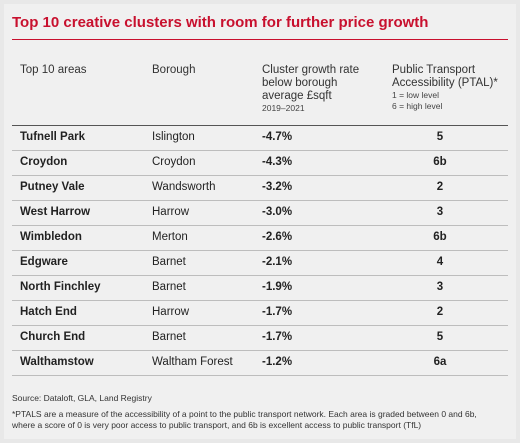 The height and width of the screenshot is (443, 520). Describe the element at coordinates (52, 187) in the screenshot. I see `area-cell: Putney Vale` at that location.